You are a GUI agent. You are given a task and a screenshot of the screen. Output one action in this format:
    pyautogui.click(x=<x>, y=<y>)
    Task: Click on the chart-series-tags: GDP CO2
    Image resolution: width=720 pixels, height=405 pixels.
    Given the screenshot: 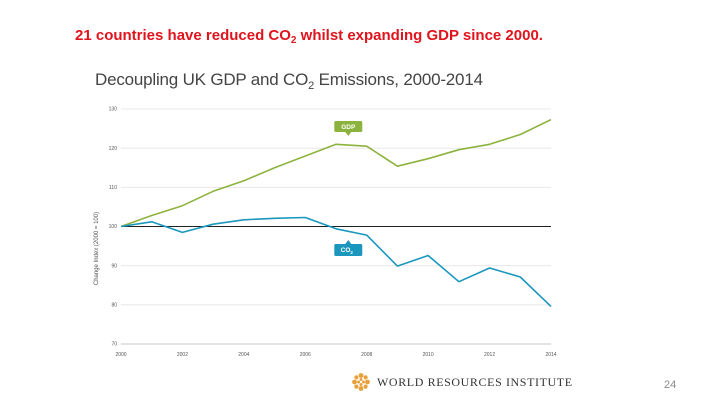 What is the action you would take?
    pyautogui.click(x=348, y=188)
    